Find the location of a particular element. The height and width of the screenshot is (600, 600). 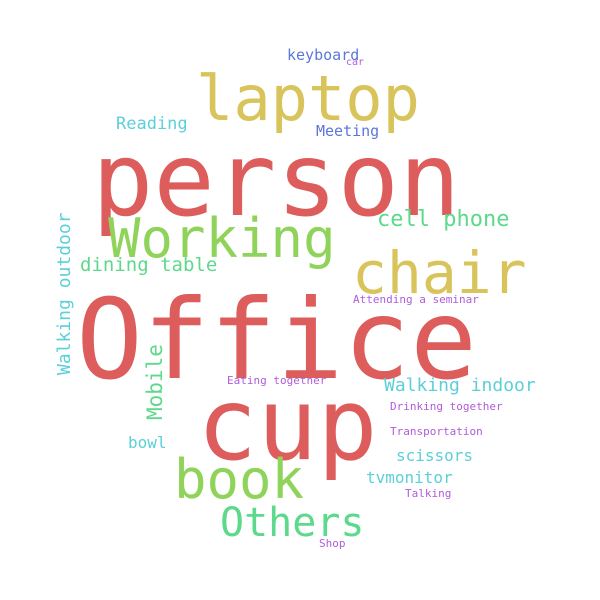

word-talking: Talking is located at coordinates (428, 493).